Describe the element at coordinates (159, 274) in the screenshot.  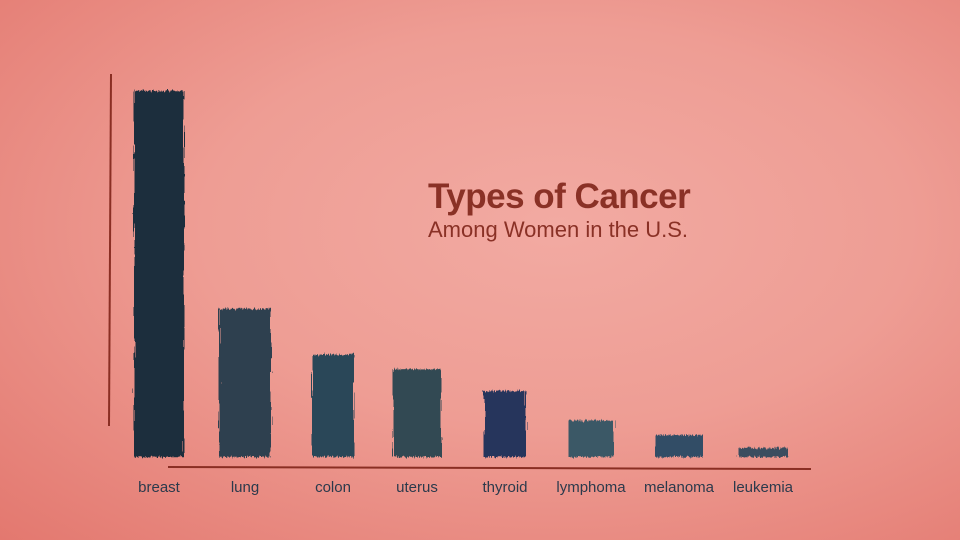
I see `bar-breast` at that location.